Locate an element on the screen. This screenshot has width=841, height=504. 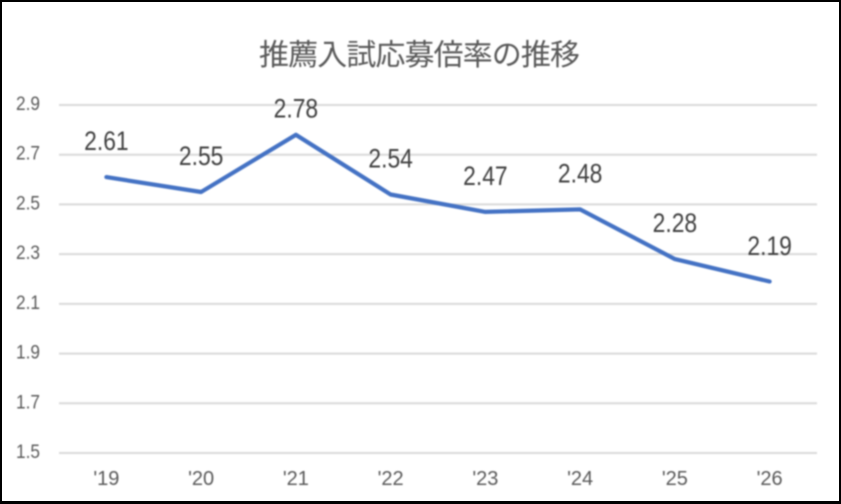
y-axis-tick-label: 2.3 is located at coordinates (28, 253).